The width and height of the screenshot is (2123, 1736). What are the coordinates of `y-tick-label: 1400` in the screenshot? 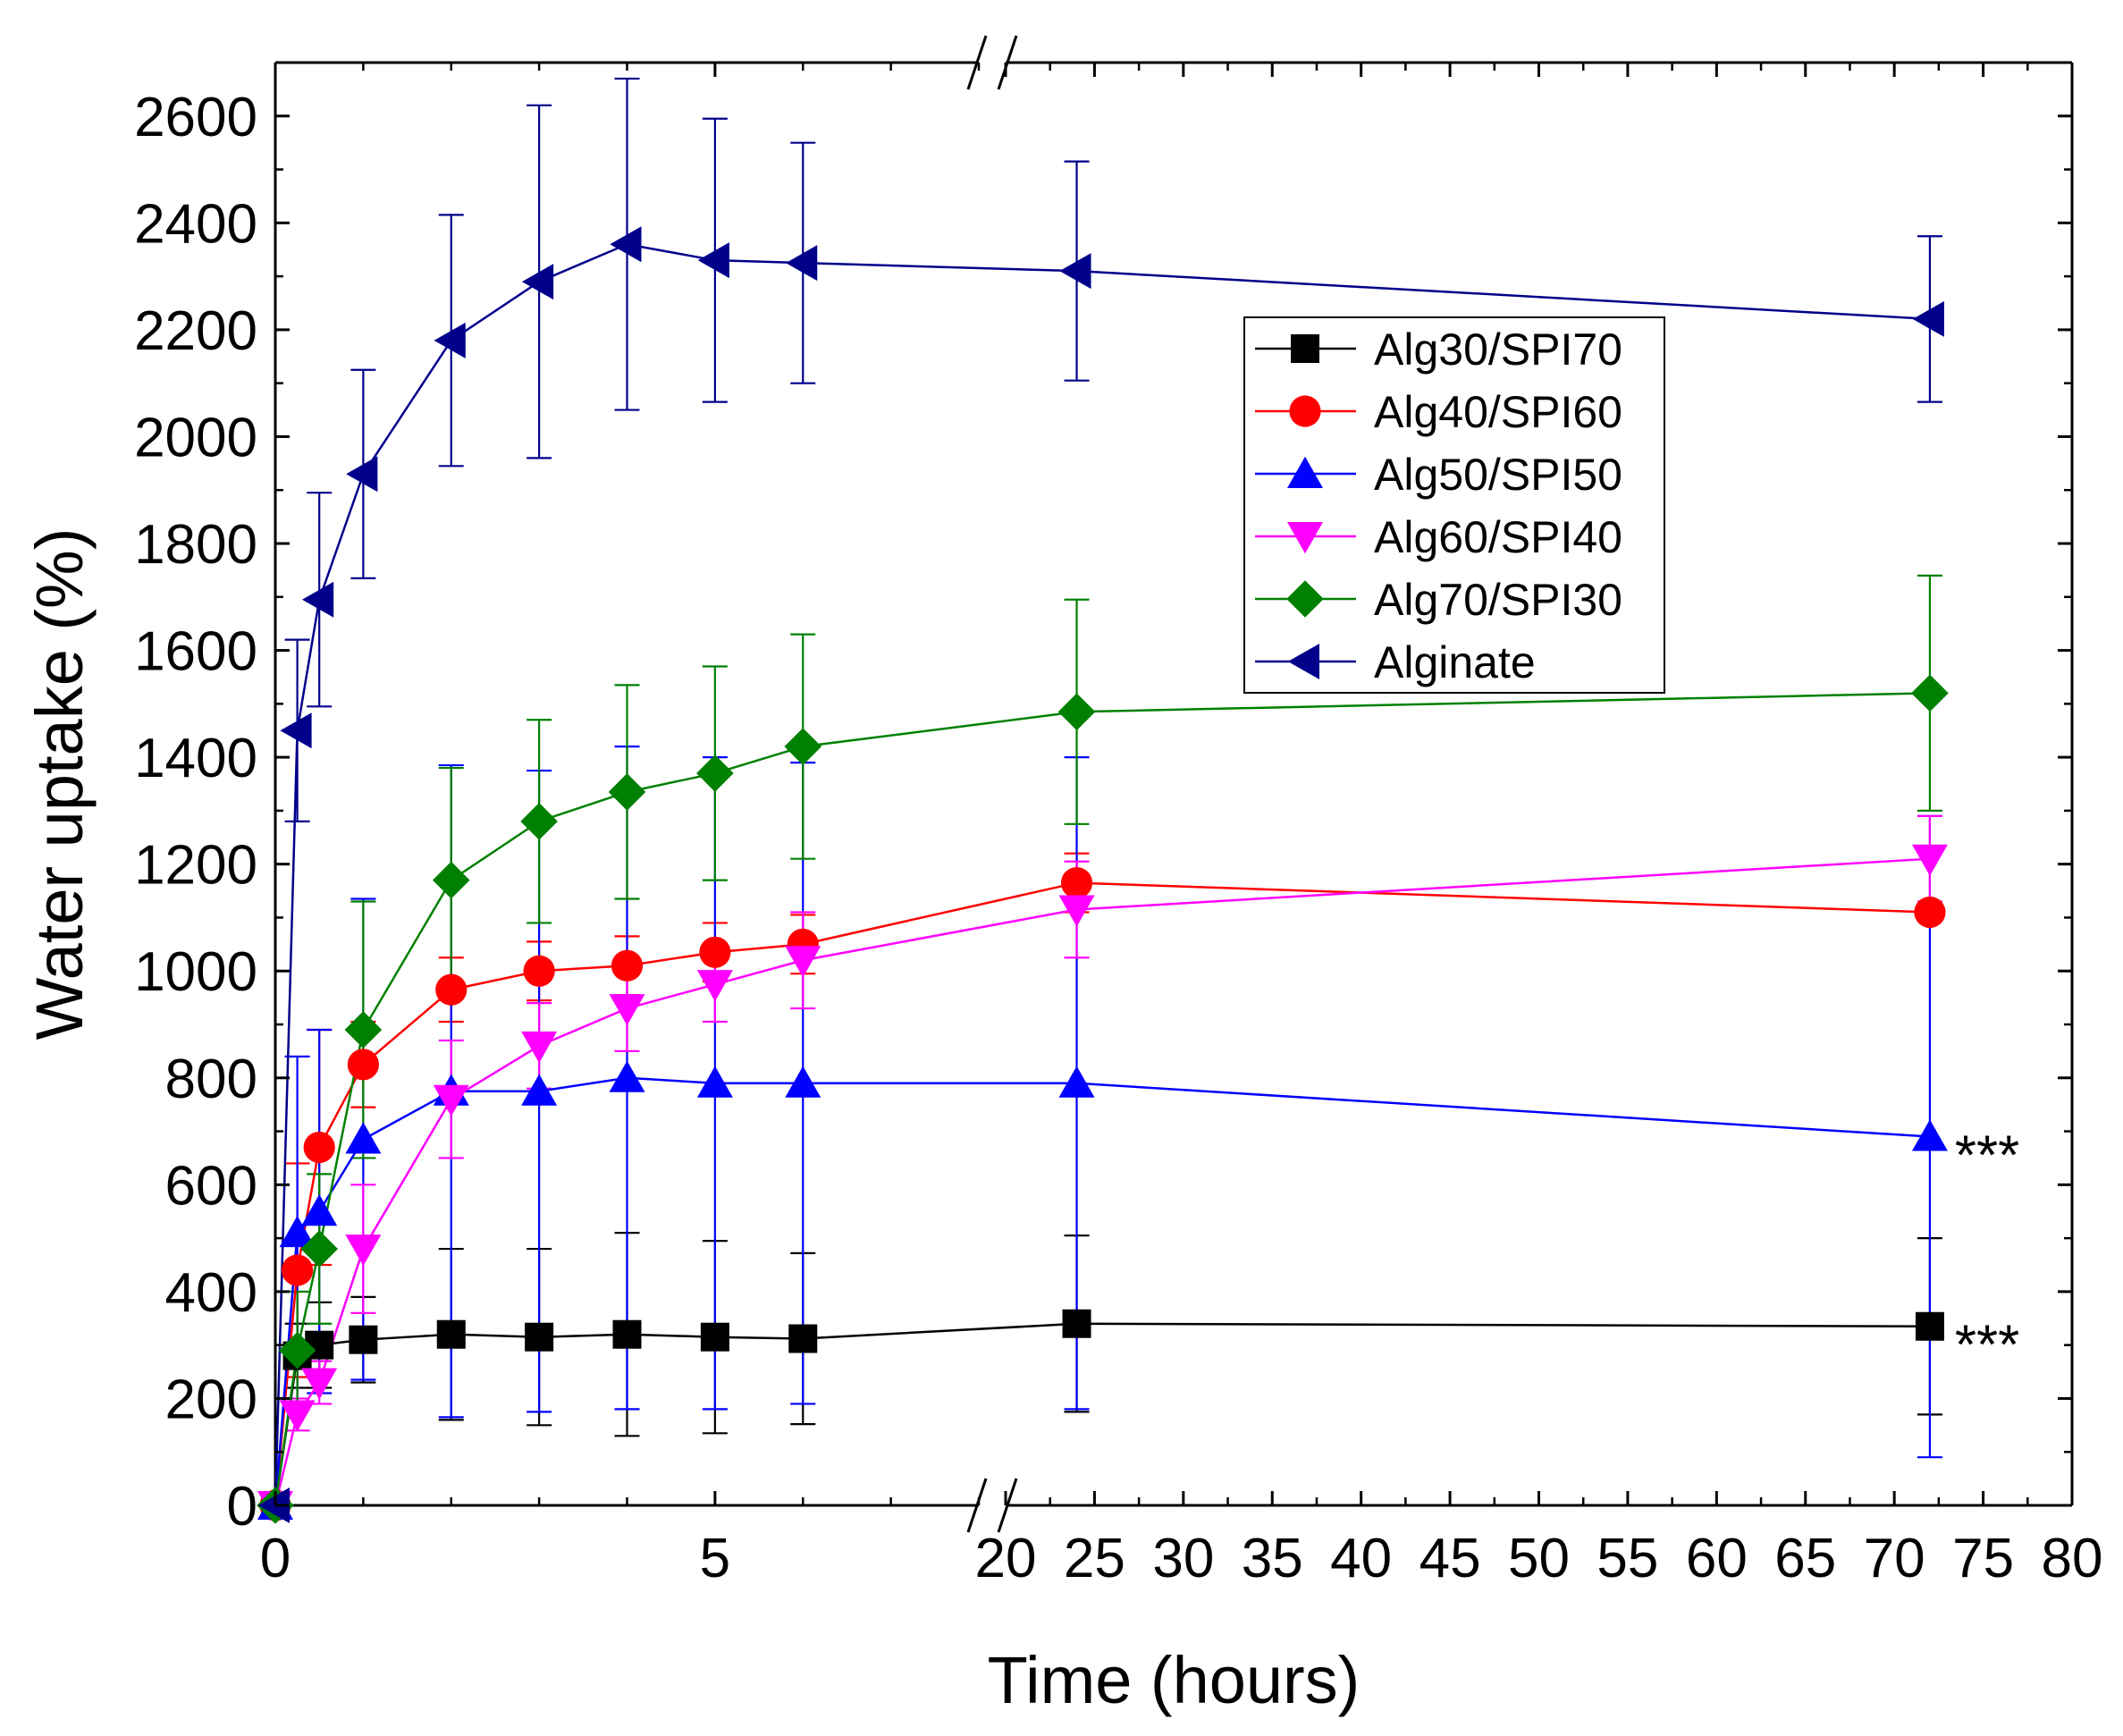 It's located at (195, 758).